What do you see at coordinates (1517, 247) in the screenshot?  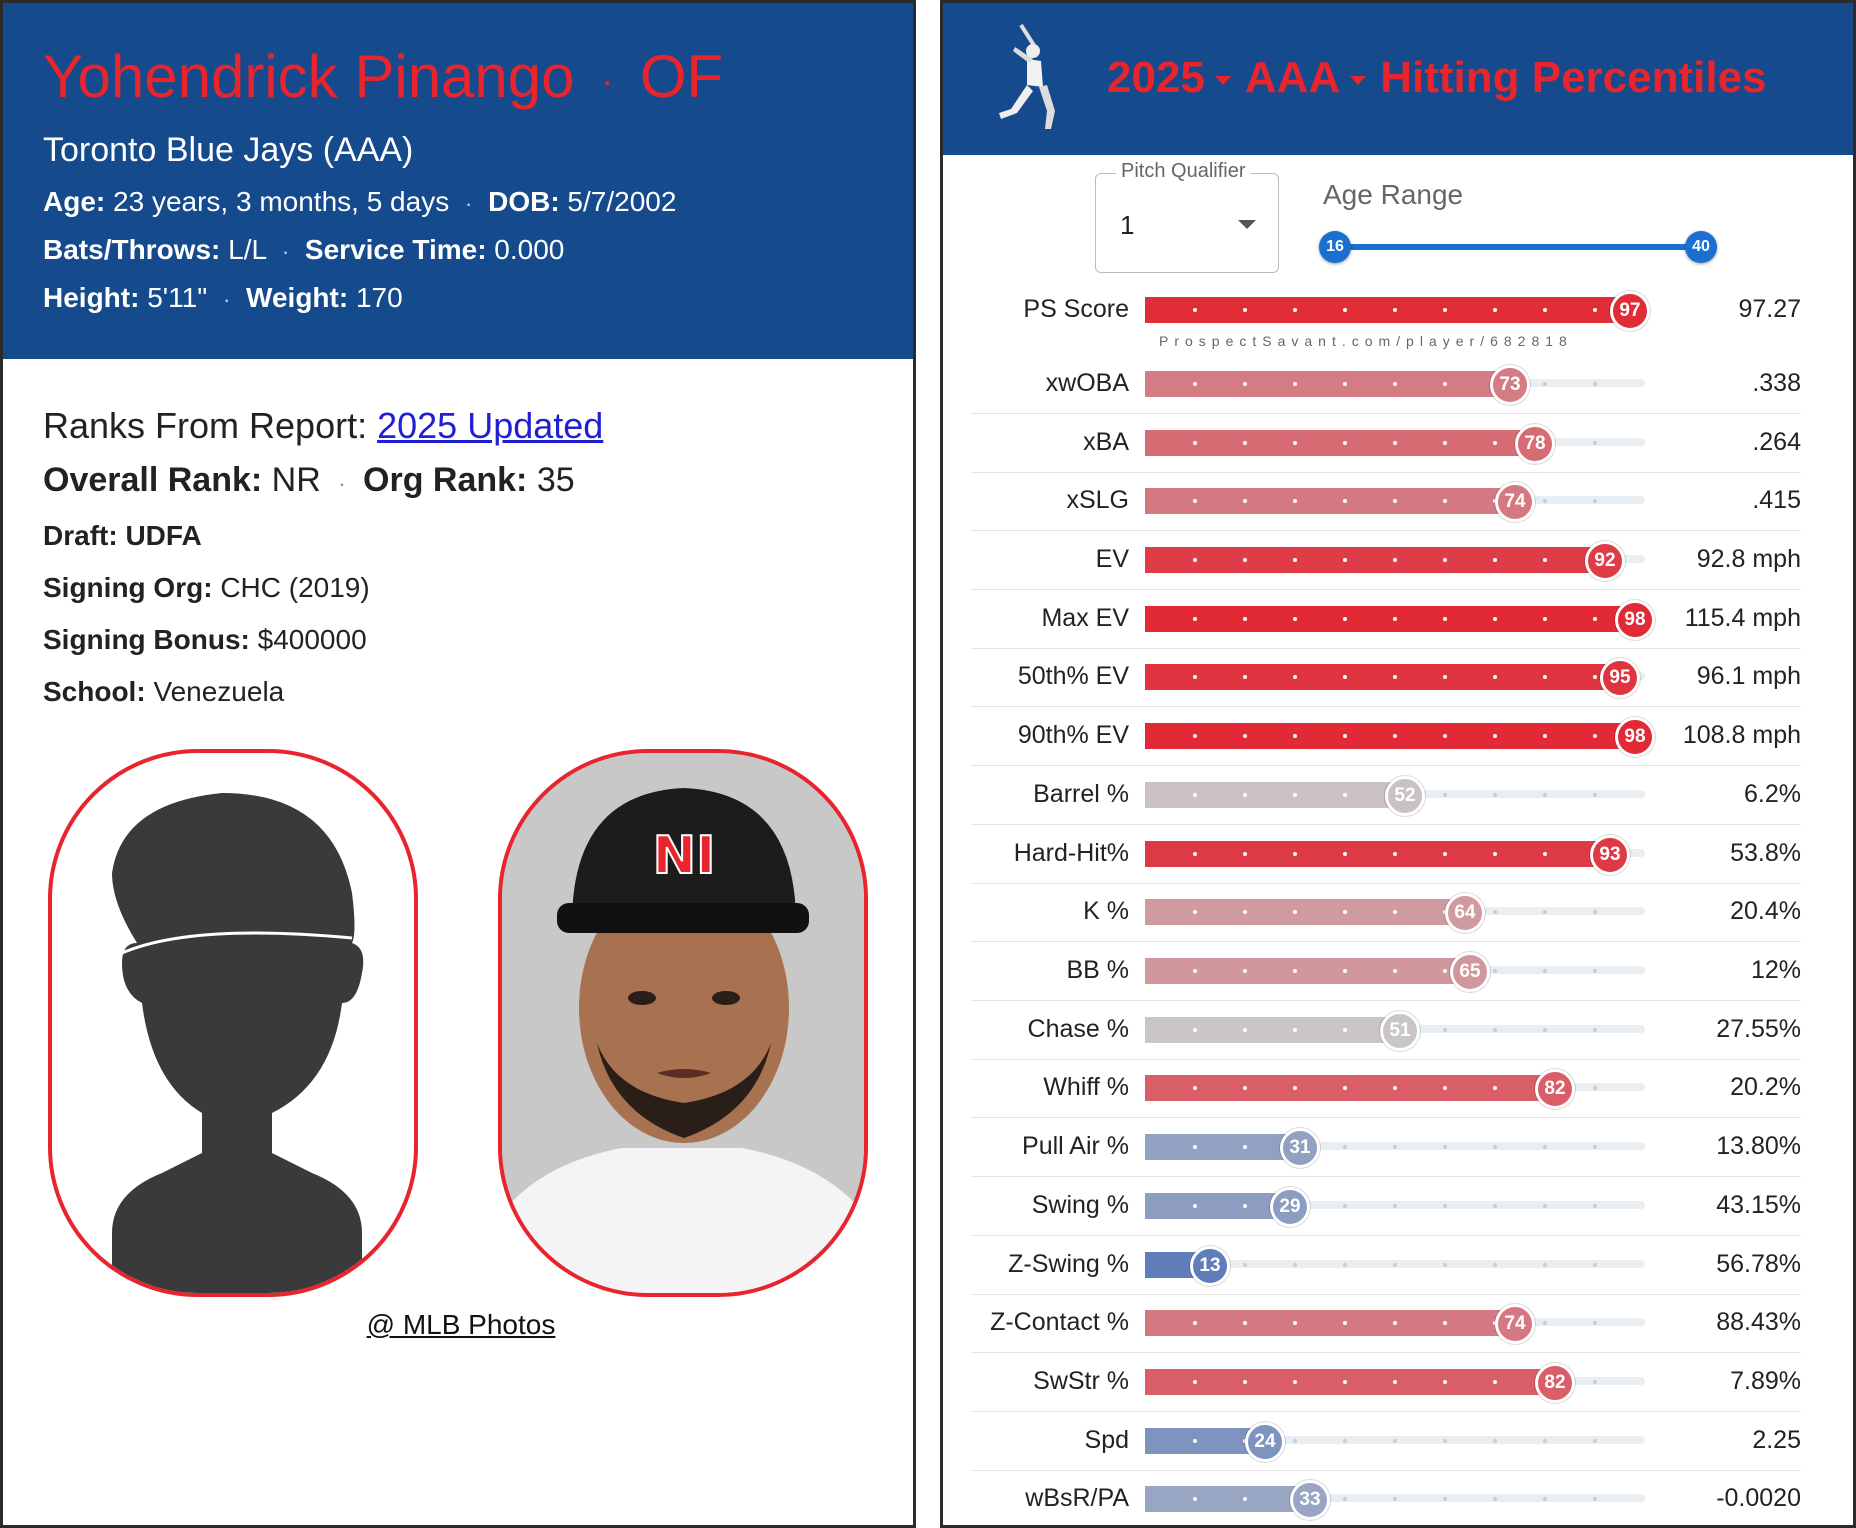 I see `age-range-track` at bounding box center [1517, 247].